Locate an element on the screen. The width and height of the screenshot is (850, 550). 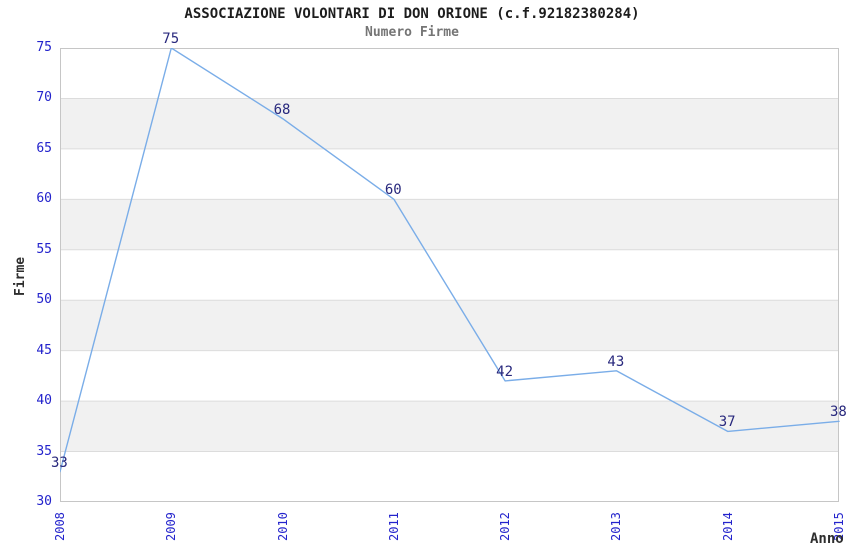
x-tick-label: 2009 is located at coordinates (171, 526).